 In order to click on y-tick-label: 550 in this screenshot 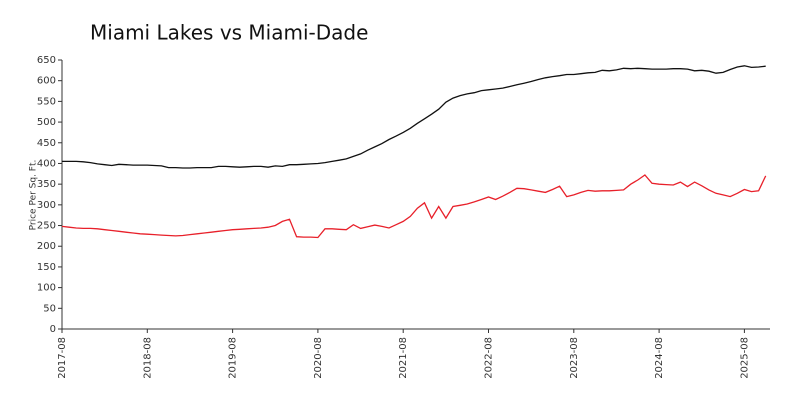, I will do `click(46, 101)`.